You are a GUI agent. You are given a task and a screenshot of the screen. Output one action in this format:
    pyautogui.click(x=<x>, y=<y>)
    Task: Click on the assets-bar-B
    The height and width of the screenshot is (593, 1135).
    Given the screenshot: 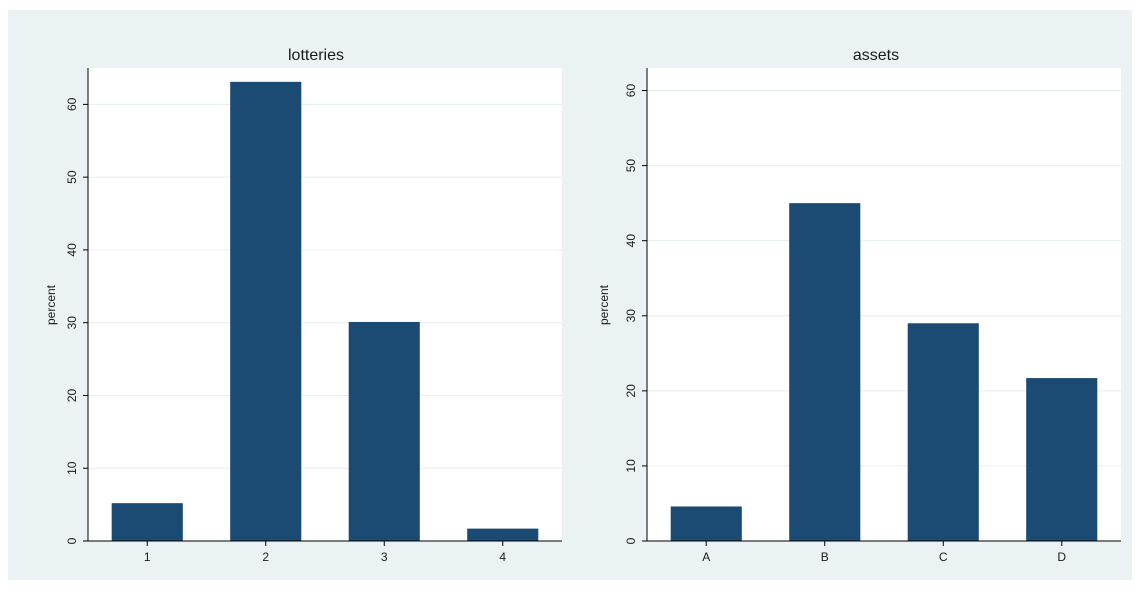 What is the action you would take?
    pyautogui.click(x=825, y=372)
    